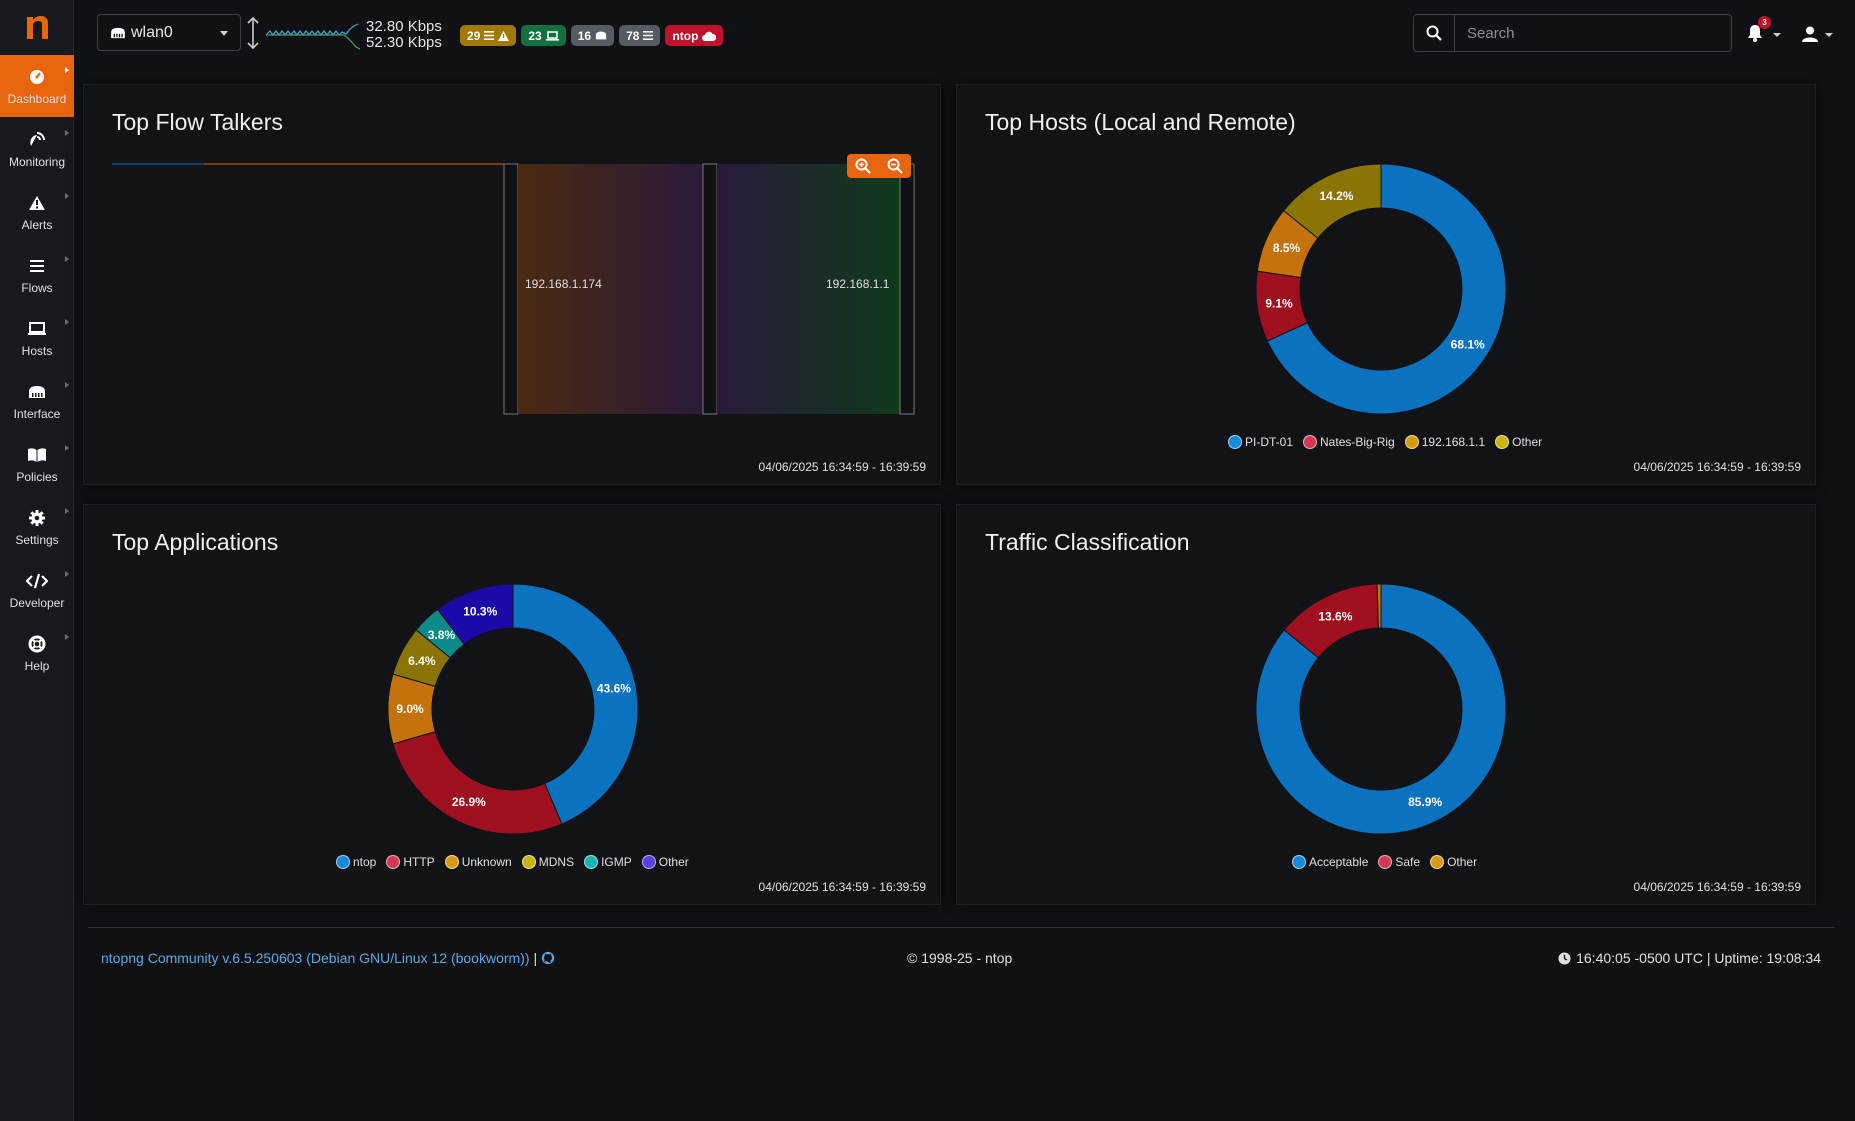  What do you see at coordinates (37, 224) in the screenshot?
I see `sidebar-item-label: Alerts` at bounding box center [37, 224].